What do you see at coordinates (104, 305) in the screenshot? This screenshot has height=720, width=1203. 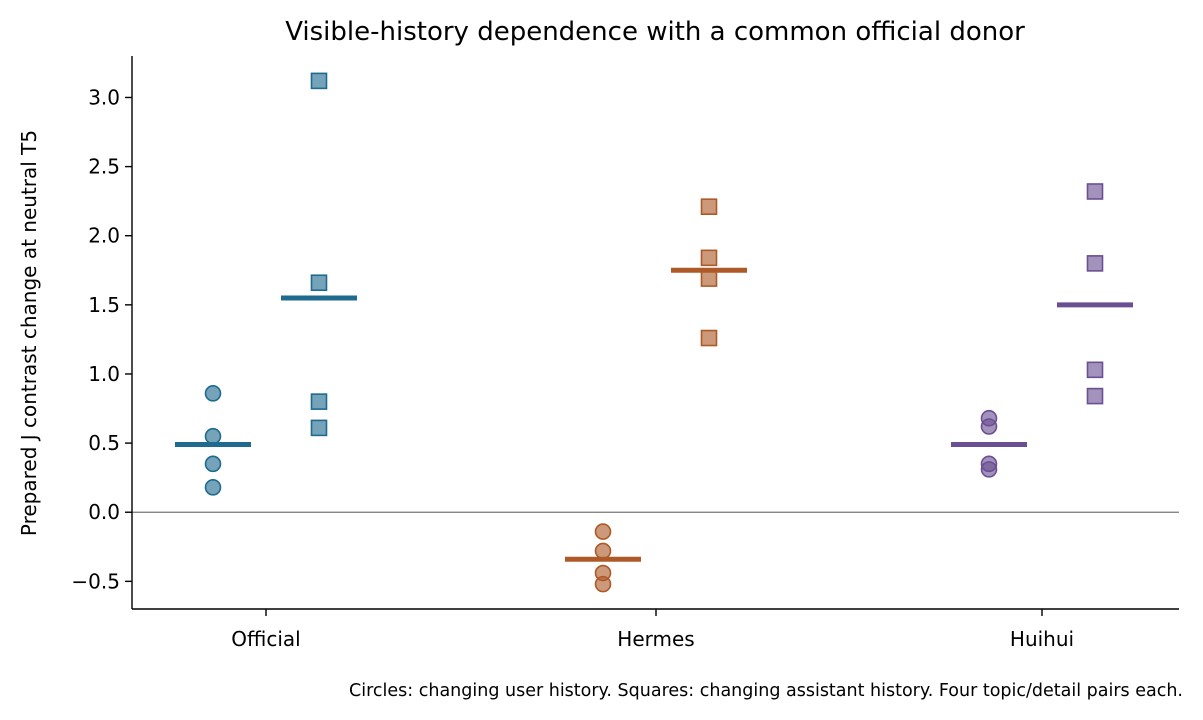 I see `y-tick-label: 1.5` at bounding box center [104, 305].